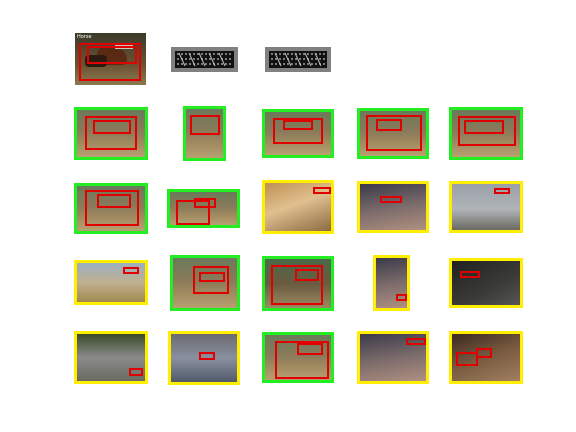 This screenshot has height=432, width=576. I want to click on query-bbox, so click(110, 62).